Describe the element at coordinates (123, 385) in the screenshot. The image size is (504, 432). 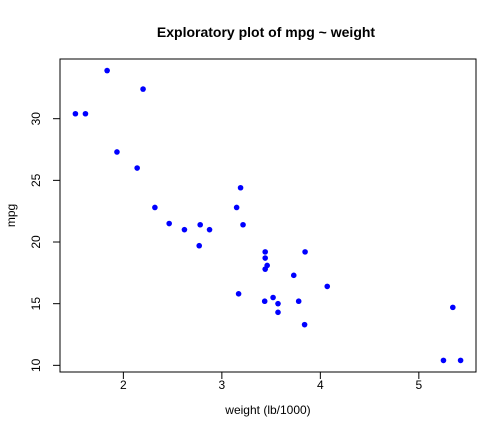
I see `x-tick-label: 2` at that location.